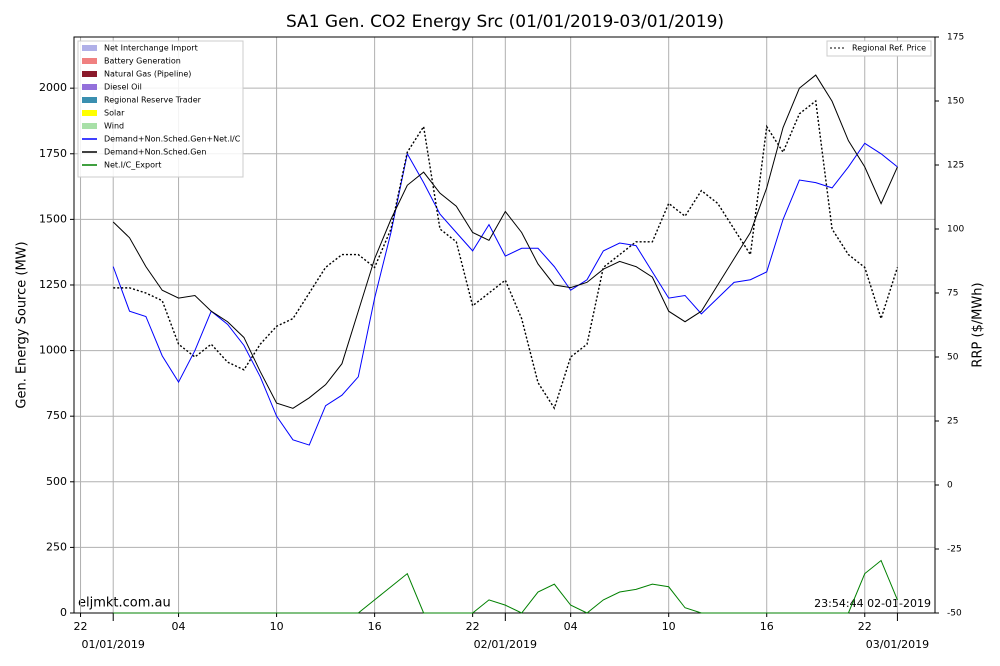  What do you see at coordinates (114, 113) in the screenshot?
I see `legend-label: Solar` at bounding box center [114, 113].